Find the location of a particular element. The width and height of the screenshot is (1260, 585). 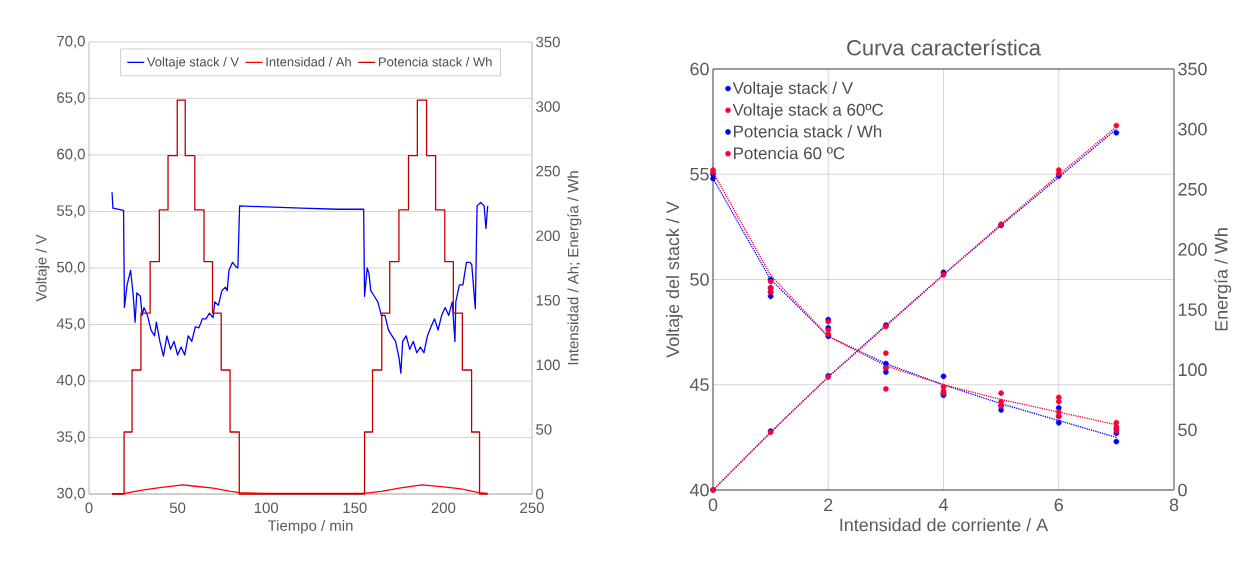

x-axis-title: Tiempo / min is located at coordinates (310, 526).